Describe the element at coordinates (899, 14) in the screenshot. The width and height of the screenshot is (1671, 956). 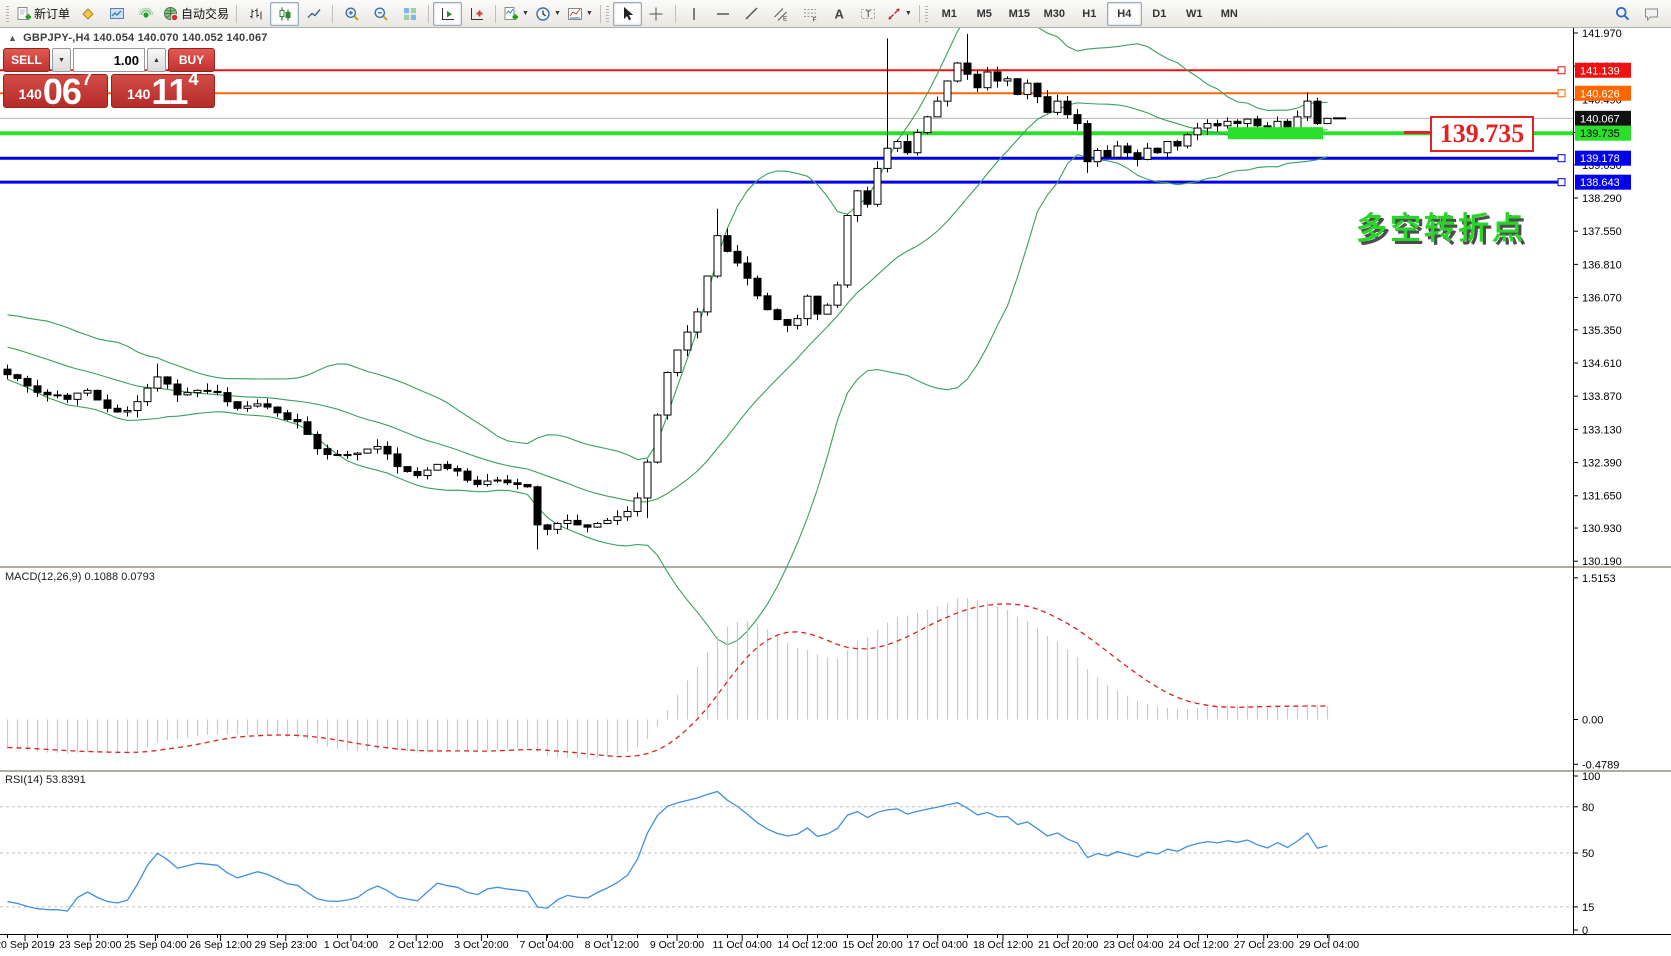
I see `arrows-button: ▼` at that location.